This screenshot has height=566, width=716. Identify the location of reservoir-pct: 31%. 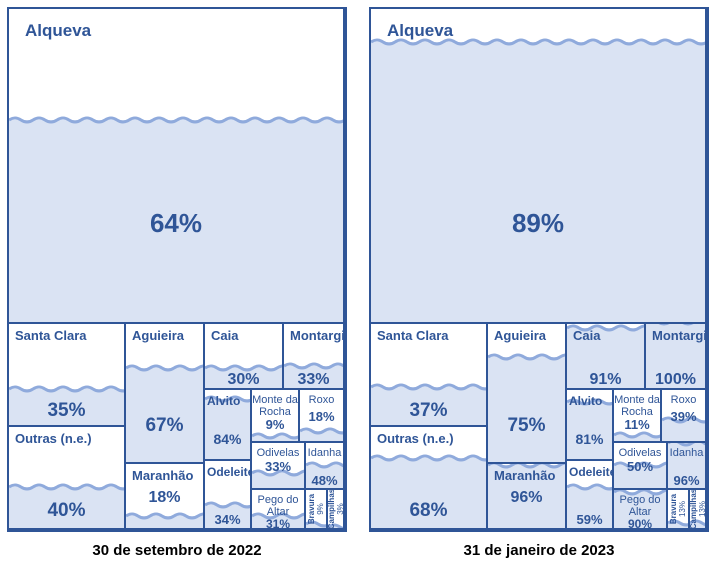
(278, 523).